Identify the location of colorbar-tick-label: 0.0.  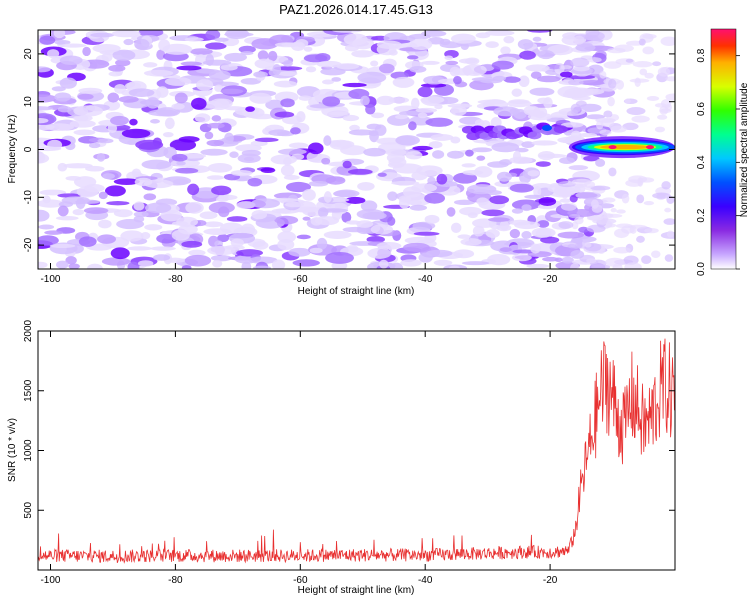
(701, 269).